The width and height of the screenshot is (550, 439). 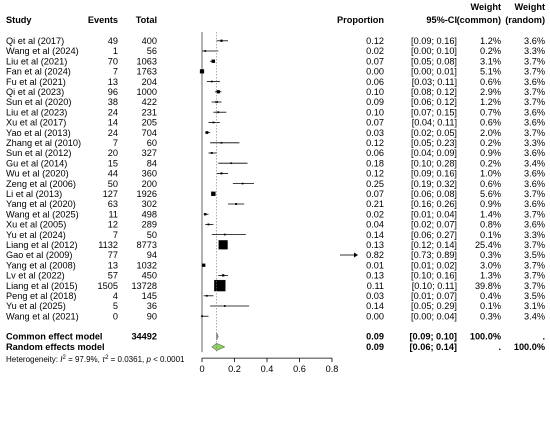 What do you see at coordinates (36, 112) in the screenshot?
I see `study-name: Liu et al (2023)` at bounding box center [36, 112].